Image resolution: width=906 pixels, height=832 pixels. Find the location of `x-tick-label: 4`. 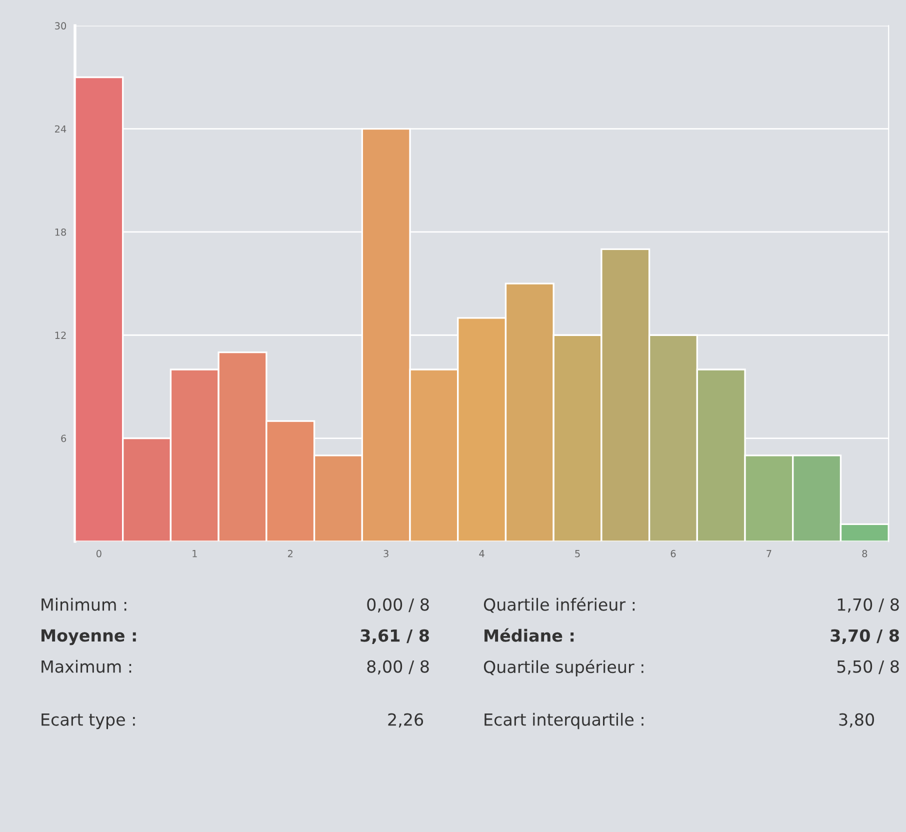

x-tick-label: 4 is located at coordinates (481, 554).